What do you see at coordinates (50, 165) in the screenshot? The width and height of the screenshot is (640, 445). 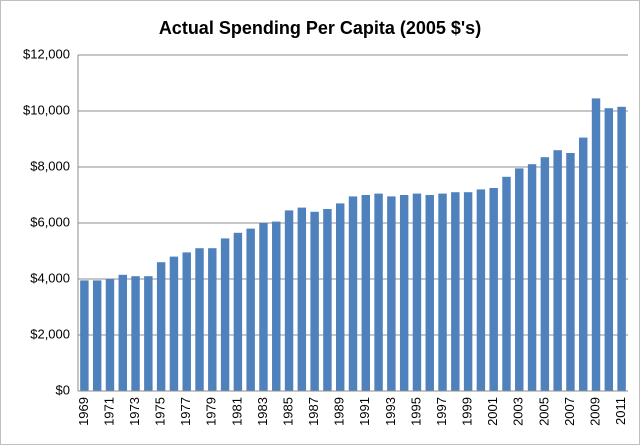 I see `y-tick-label: $8,000` at bounding box center [50, 165].